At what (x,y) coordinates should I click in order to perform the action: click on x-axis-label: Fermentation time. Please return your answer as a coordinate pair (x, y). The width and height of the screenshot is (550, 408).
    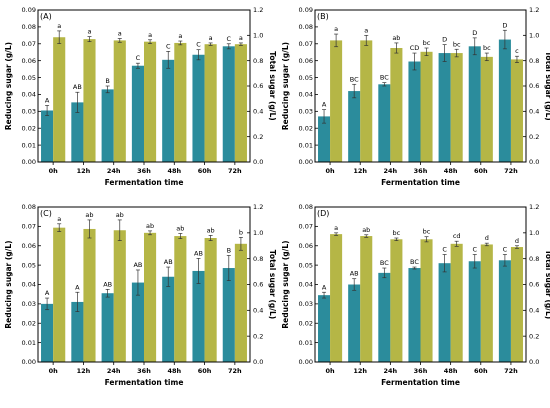
    Looking at the image, I should click on (420, 182).